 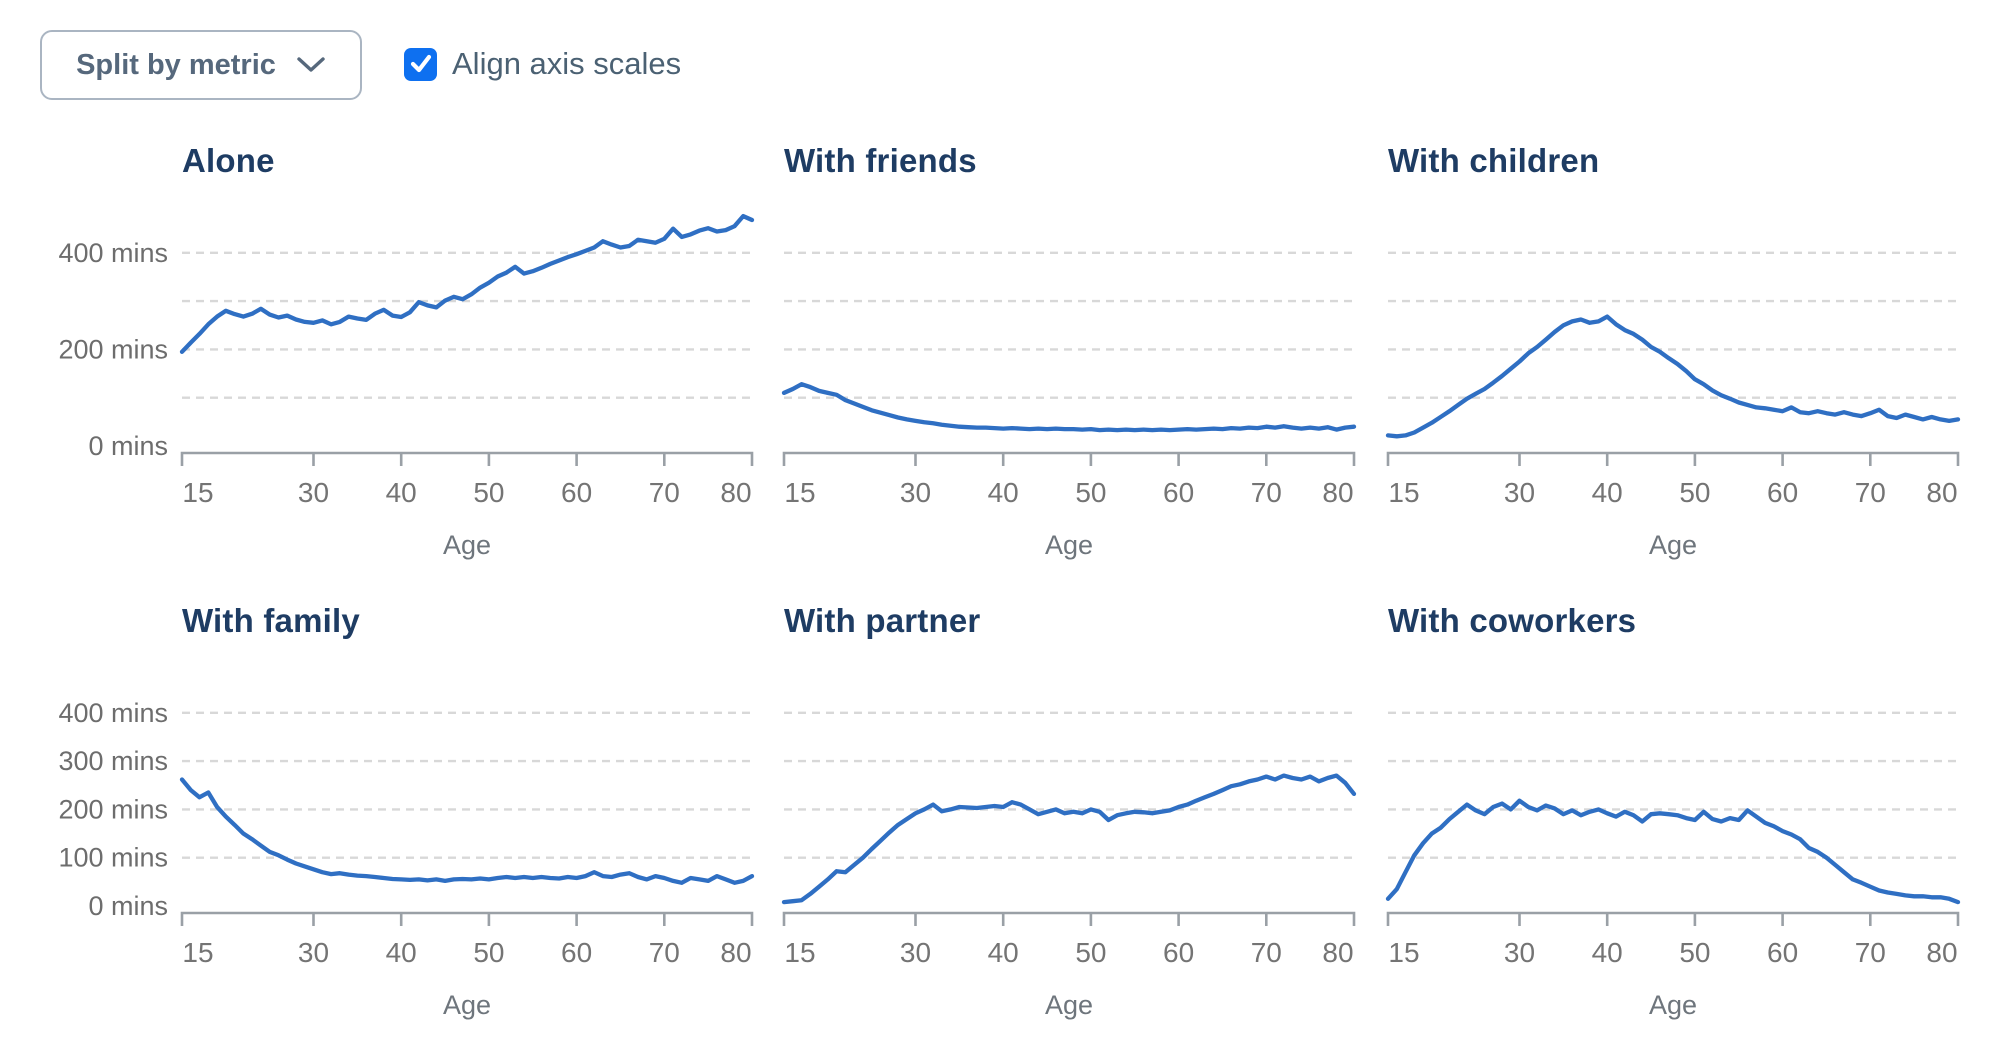 What do you see at coordinates (567, 63) in the screenshot?
I see `align-axis-label: Align axis scales` at bounding box center [567, 63].